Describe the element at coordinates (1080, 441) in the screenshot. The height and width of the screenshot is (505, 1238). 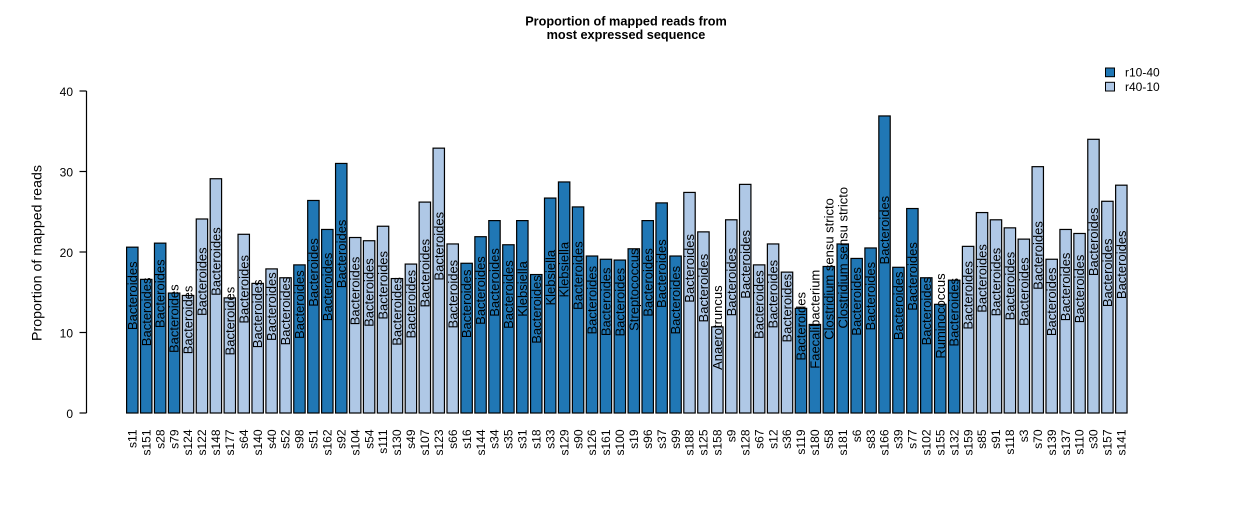
I see `svg-text: s110` at that location.